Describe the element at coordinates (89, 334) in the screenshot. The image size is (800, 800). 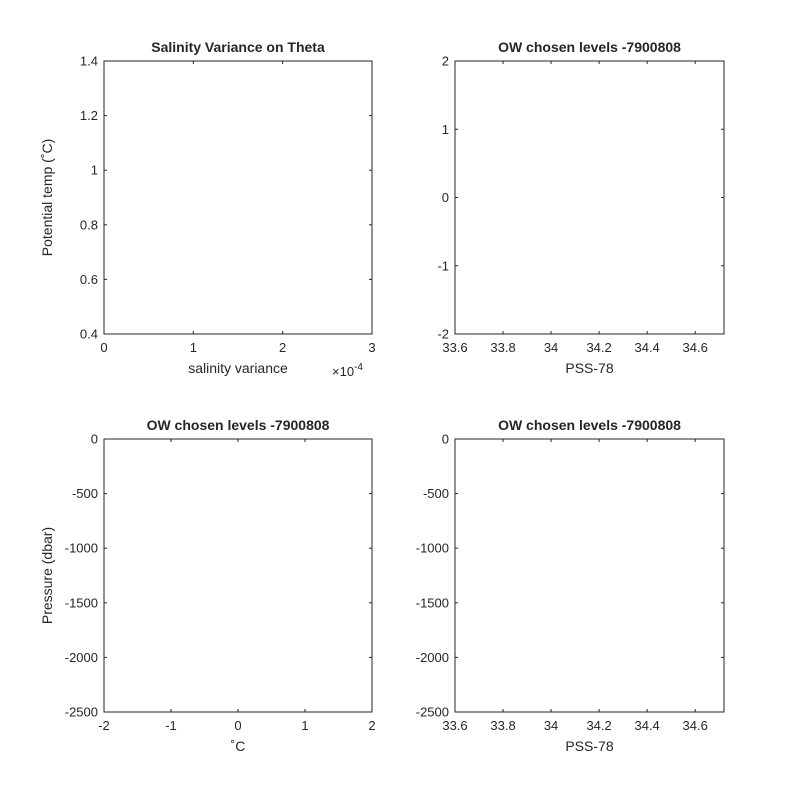
I see `y-tick-label: 0.4` at that location.